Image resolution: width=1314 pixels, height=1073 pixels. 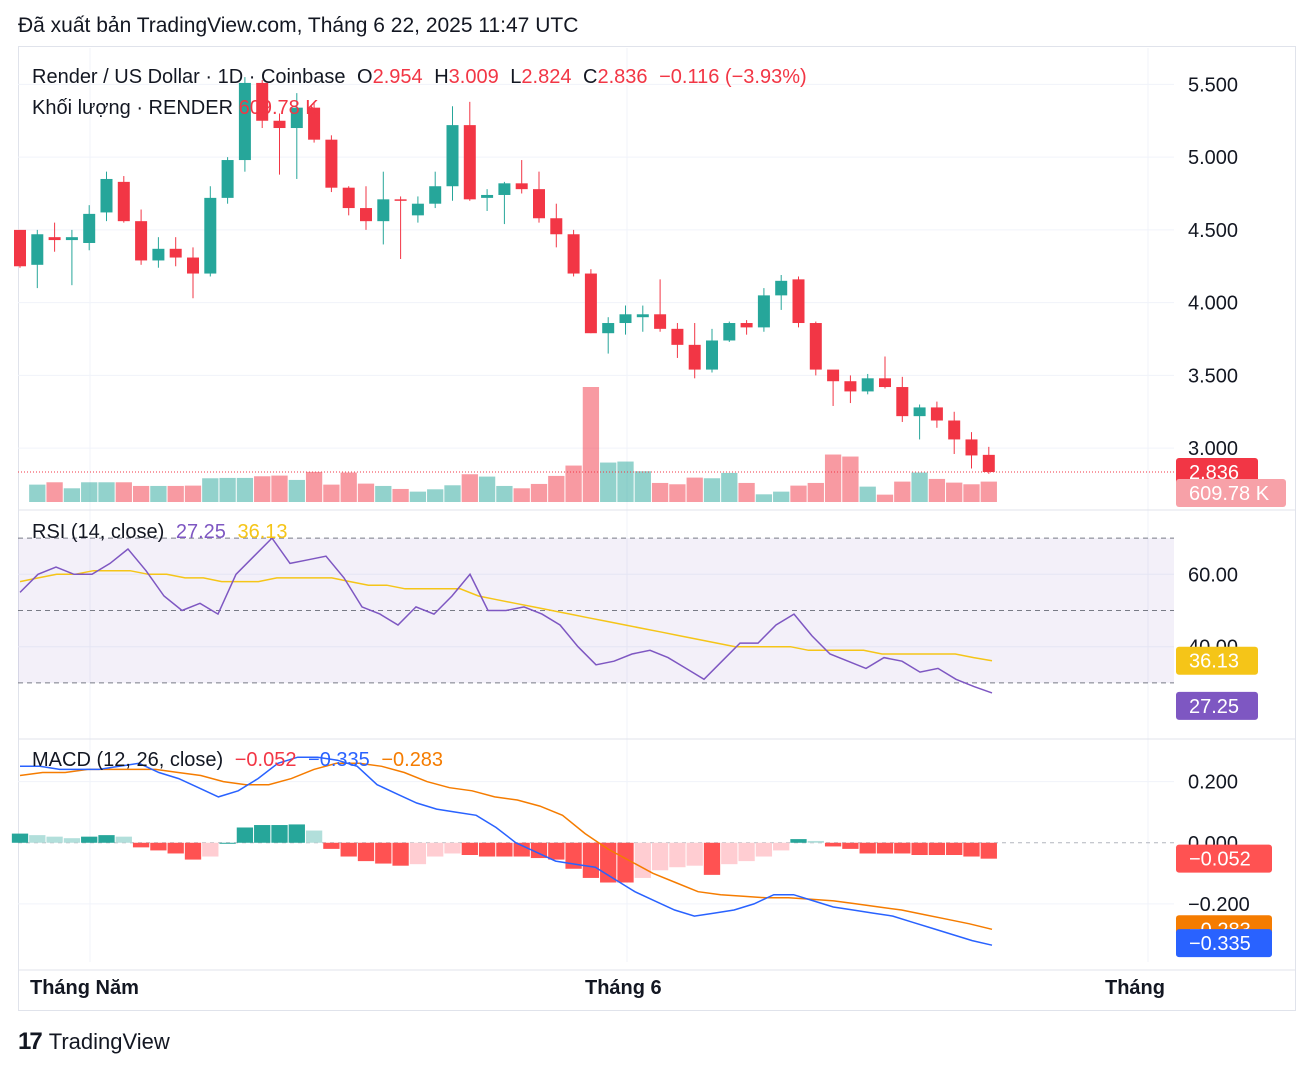 I want to click on axis-tick-label: 5.500, so click(x=1213, y=85).